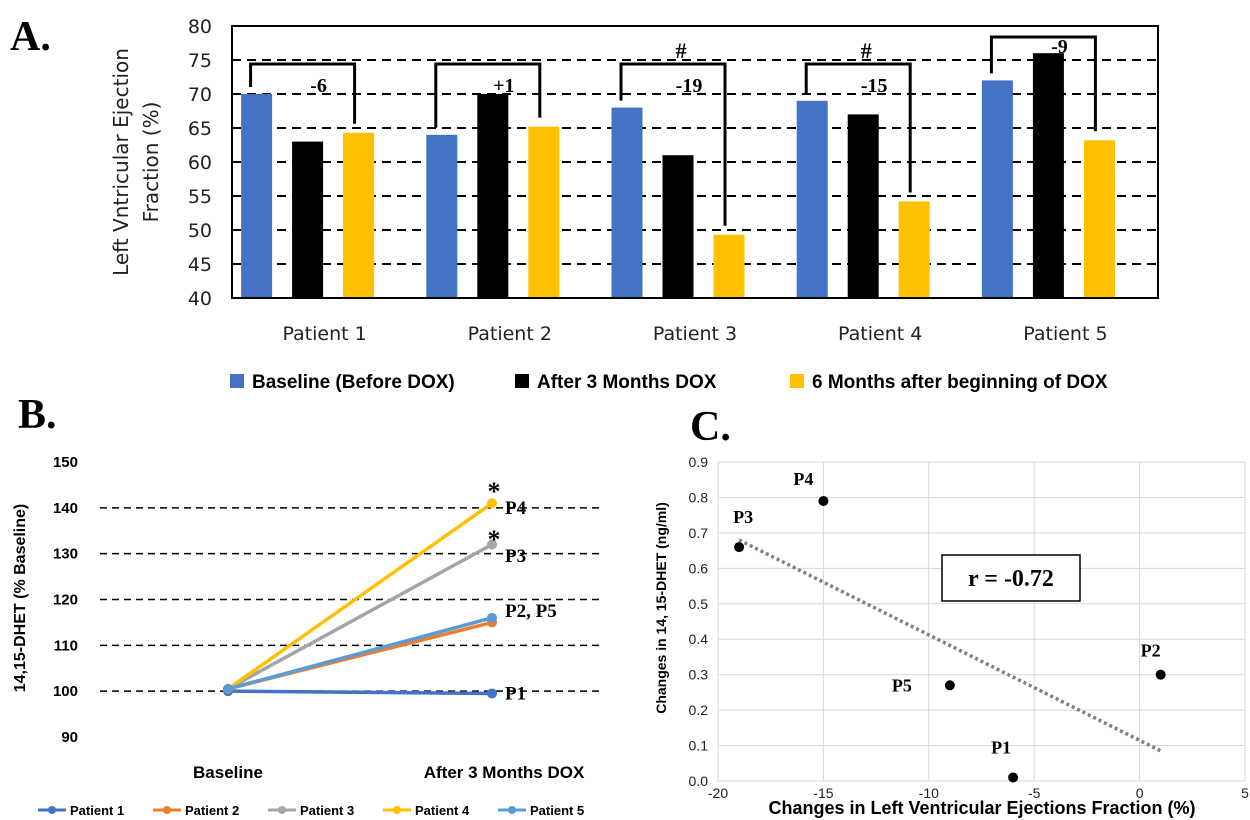  What do you see at coordinates (1001, 747) in the screenshot?
I see `c-point-label: P1` at bounding box center [1001, 747].